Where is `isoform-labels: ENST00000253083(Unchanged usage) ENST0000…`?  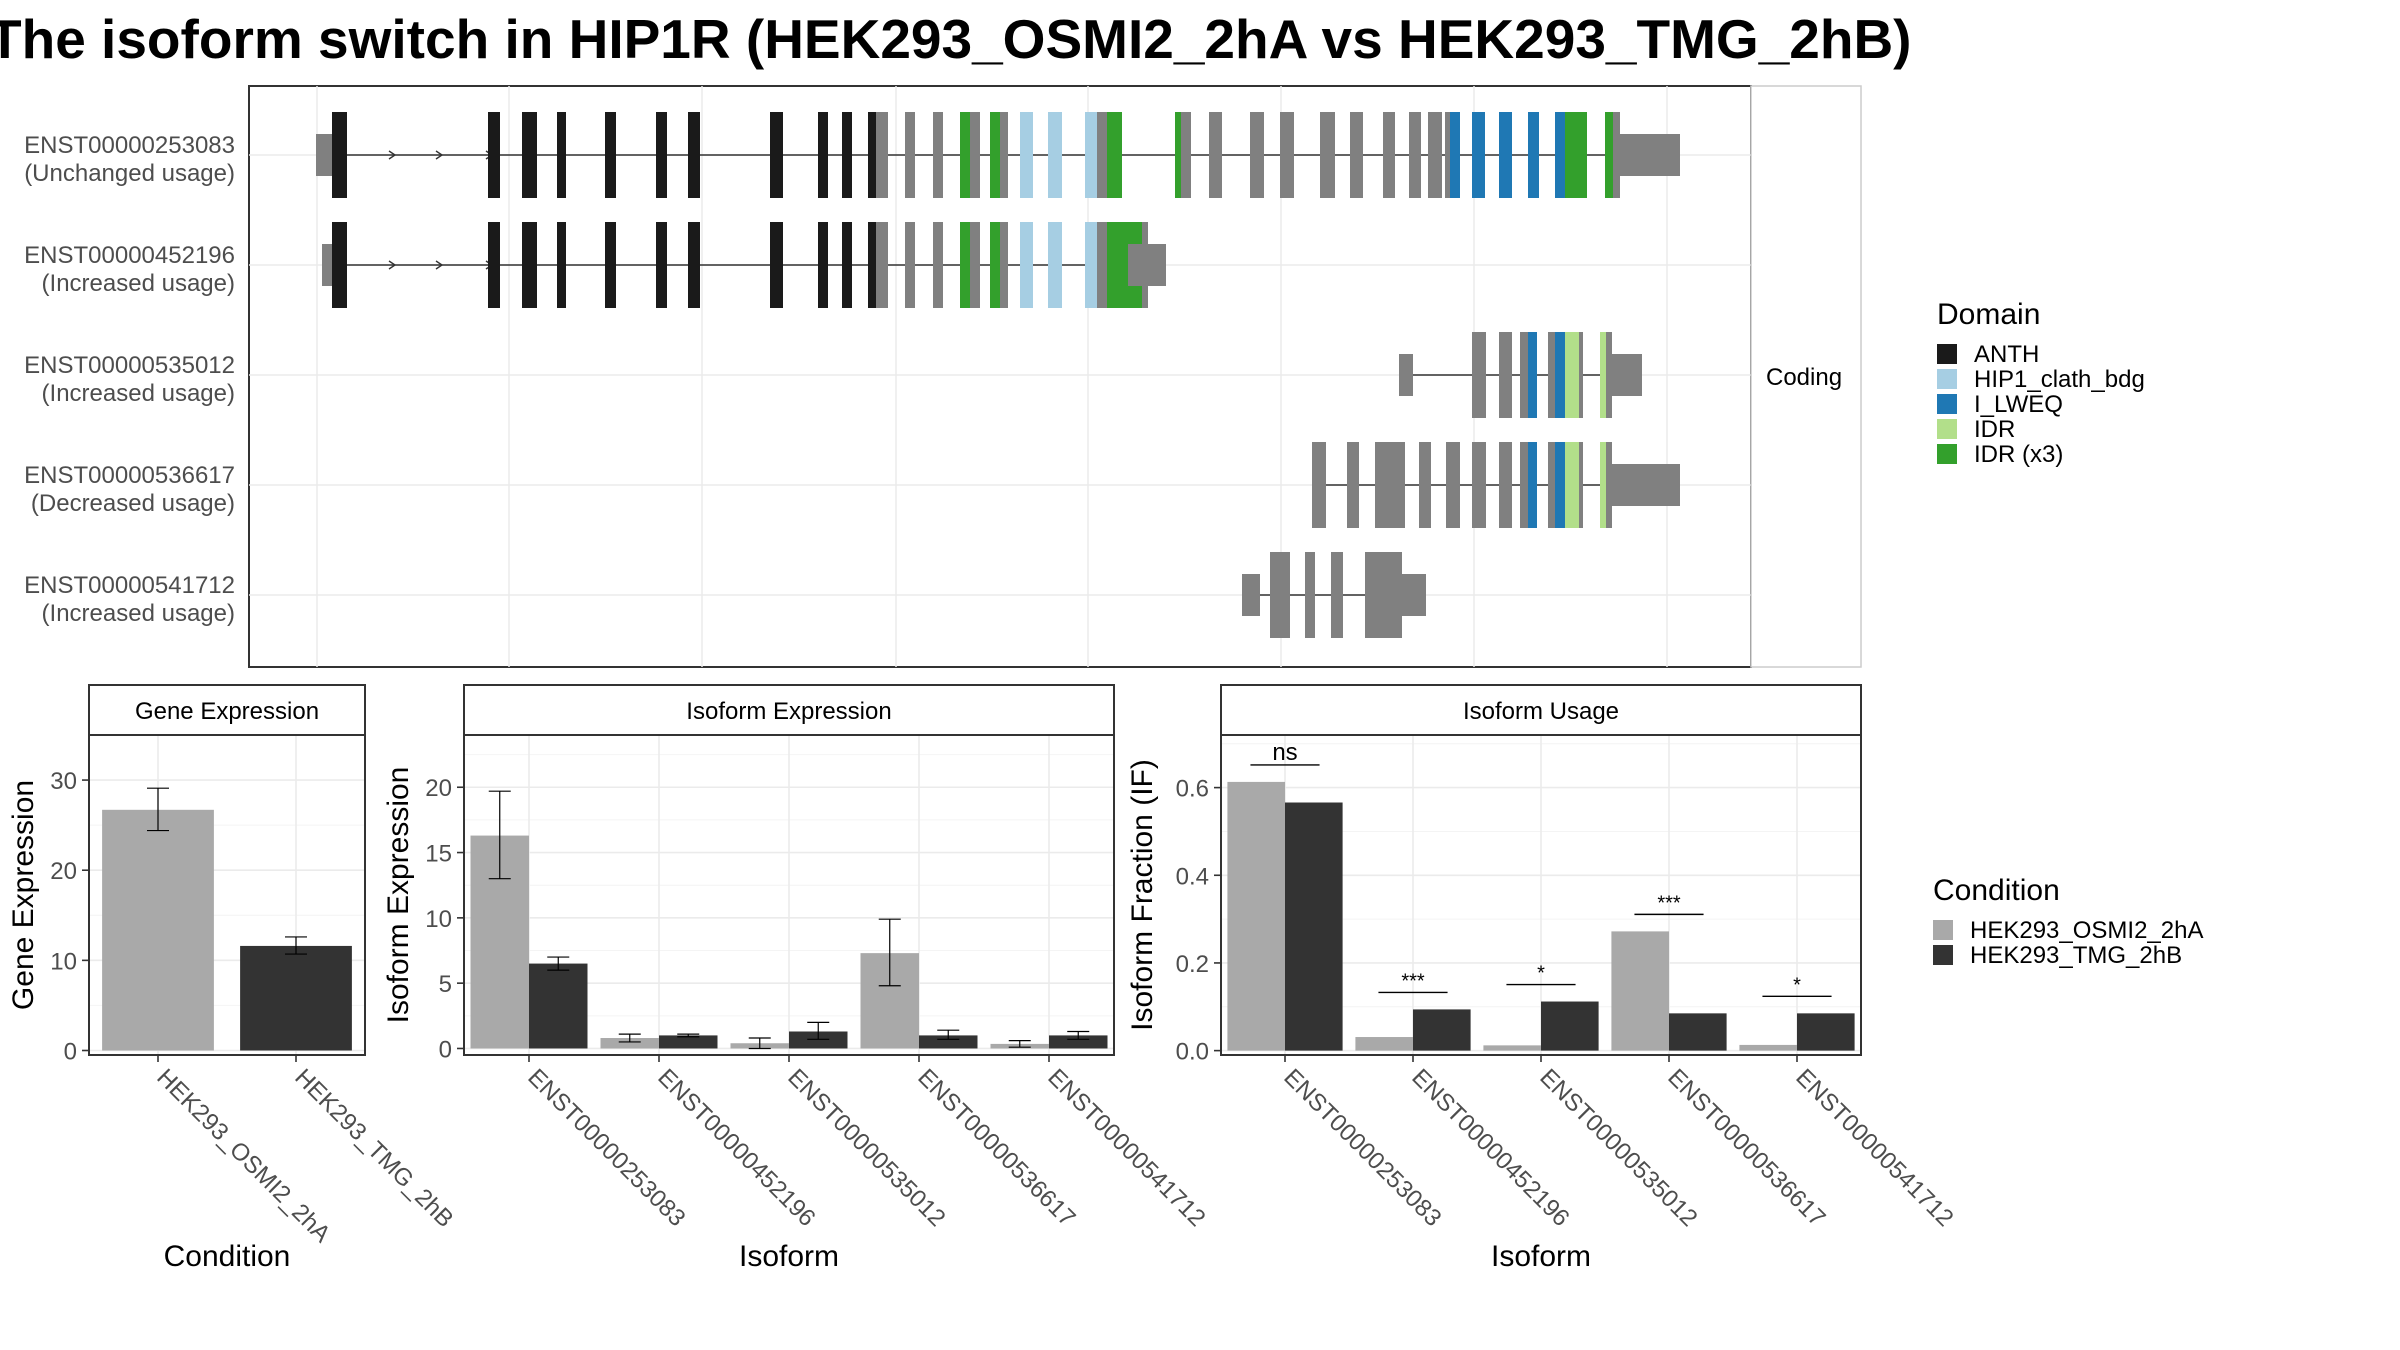 isoform-labels: ENST00000253083(Unchanged usage) ENST0000… is located at coordinates (129, 379).